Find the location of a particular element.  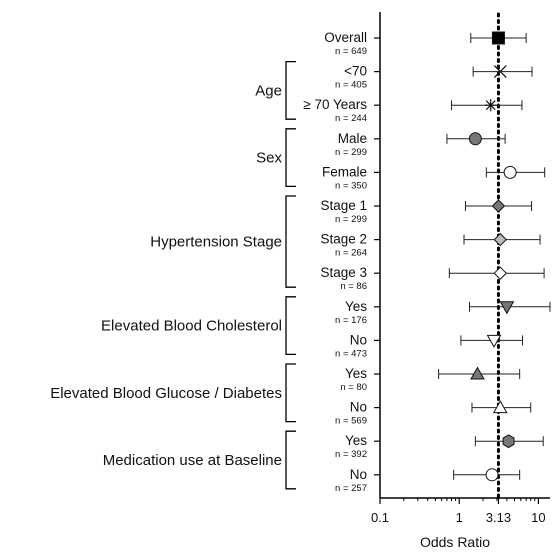

point-marker-hexagon is located at coordinates (508, 441).